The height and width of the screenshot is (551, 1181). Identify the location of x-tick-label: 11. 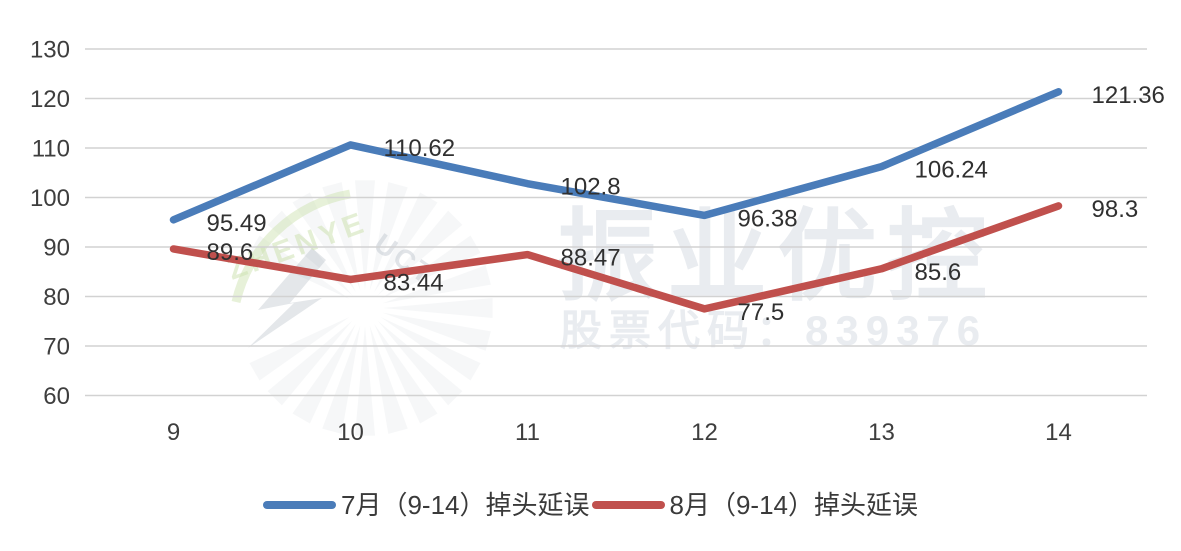
(527, 432).